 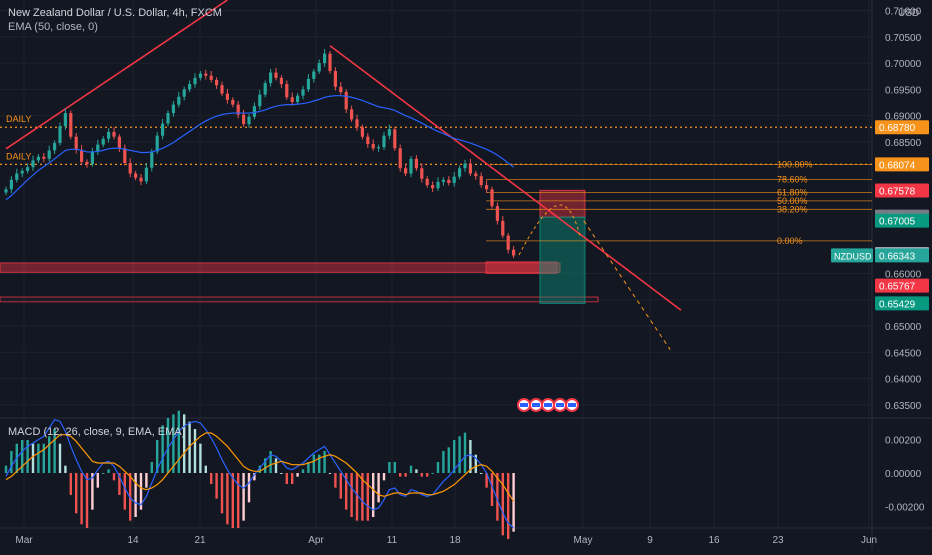 What do you see at coordinates (53, 27) in the screenshot?
I see `ema-indicator-label: EMA (50, close, 0)` at bounding box center [53, 27].